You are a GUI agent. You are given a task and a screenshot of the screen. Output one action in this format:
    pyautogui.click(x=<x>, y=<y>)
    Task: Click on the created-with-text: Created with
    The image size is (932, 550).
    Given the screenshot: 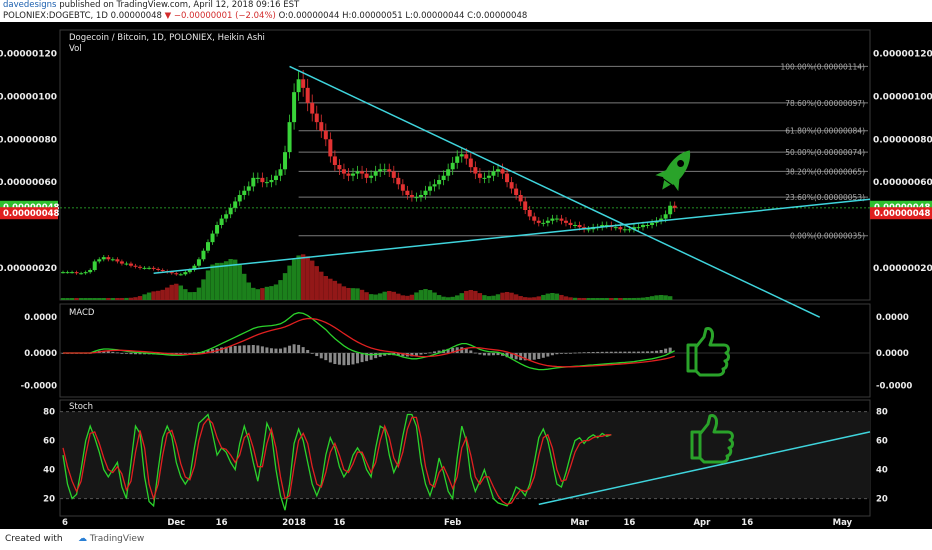 What is the action you would take?
    pyautogui.click(x=34, y=539)
    